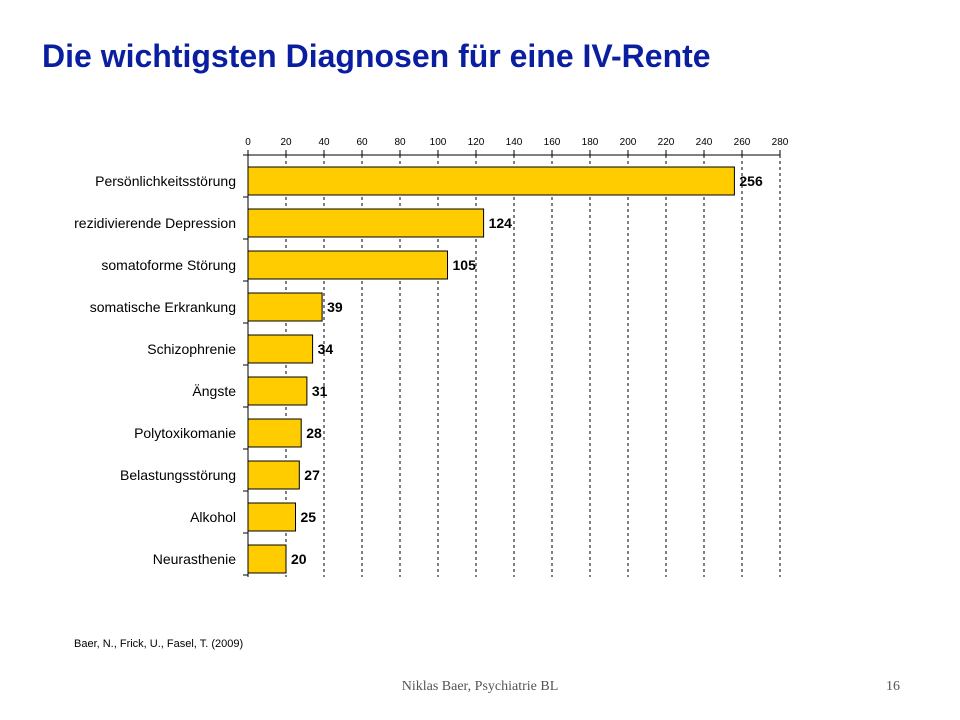 This screenshot has width=960, height=720. What do you see at coordinates (309, 517) in the screenshot?
I see `value-label: 25` at bounding box center [309, 517].